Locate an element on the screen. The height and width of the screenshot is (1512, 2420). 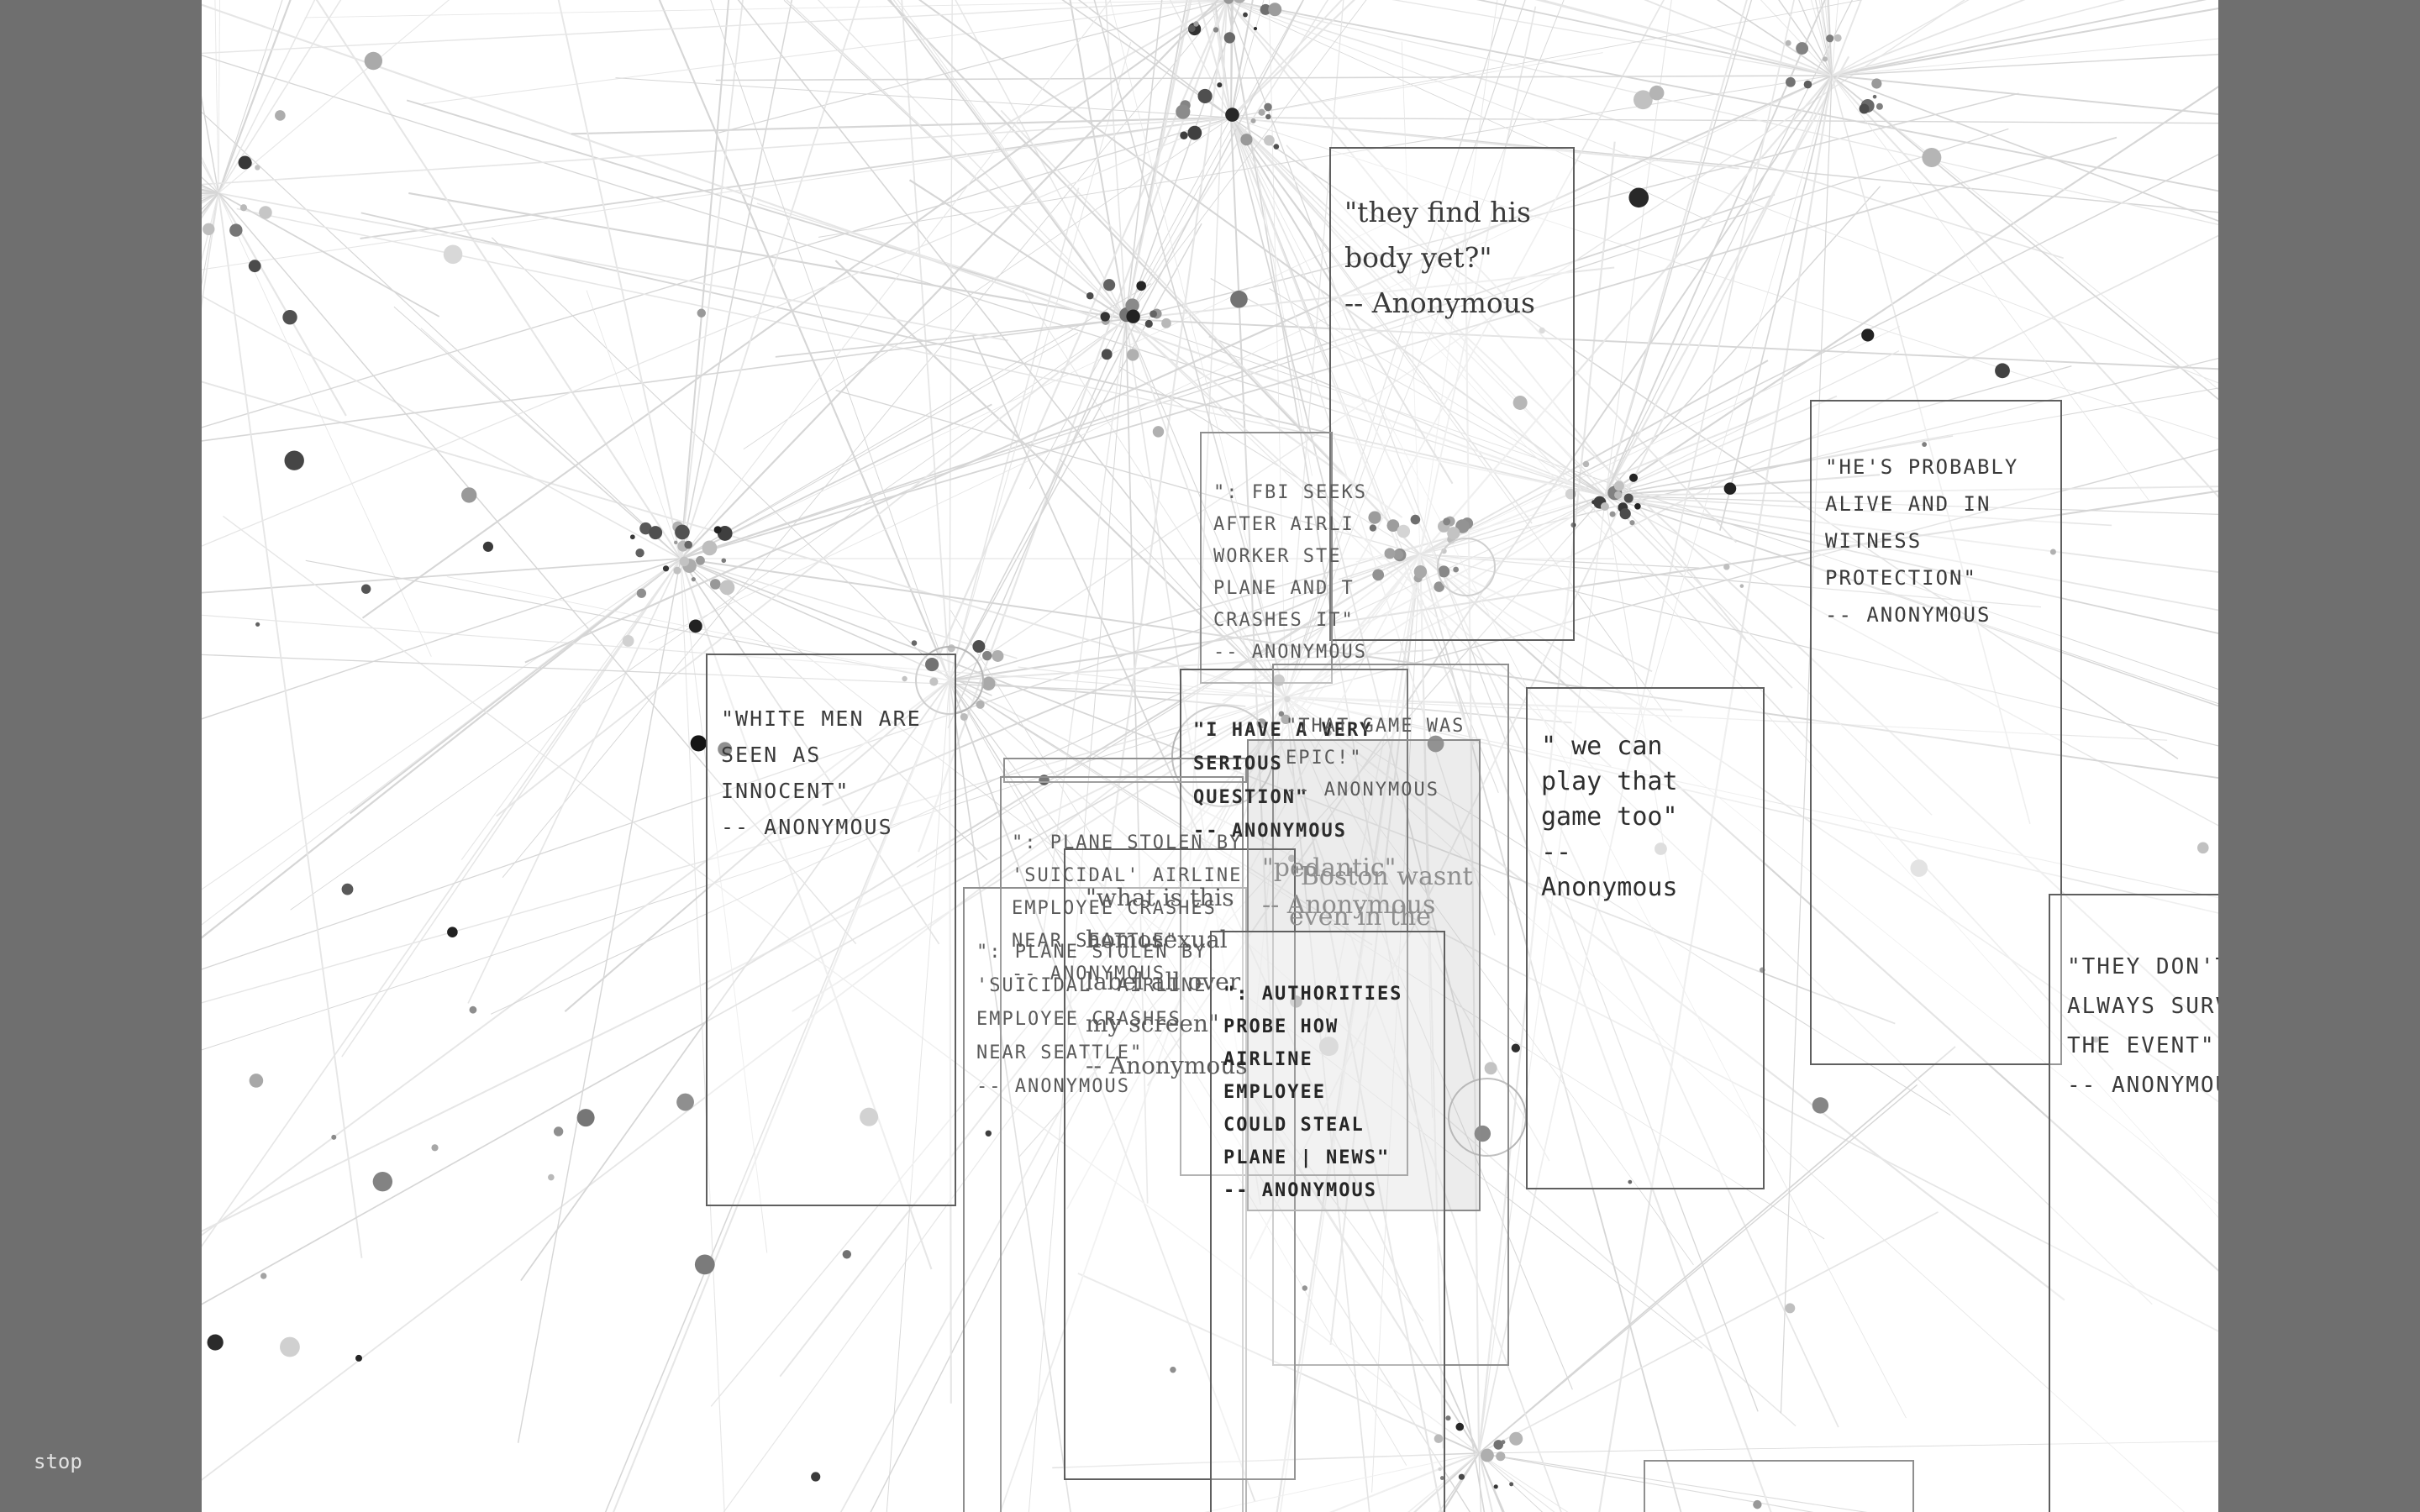
stop-button: stop is located at coordinates (58, 1461).